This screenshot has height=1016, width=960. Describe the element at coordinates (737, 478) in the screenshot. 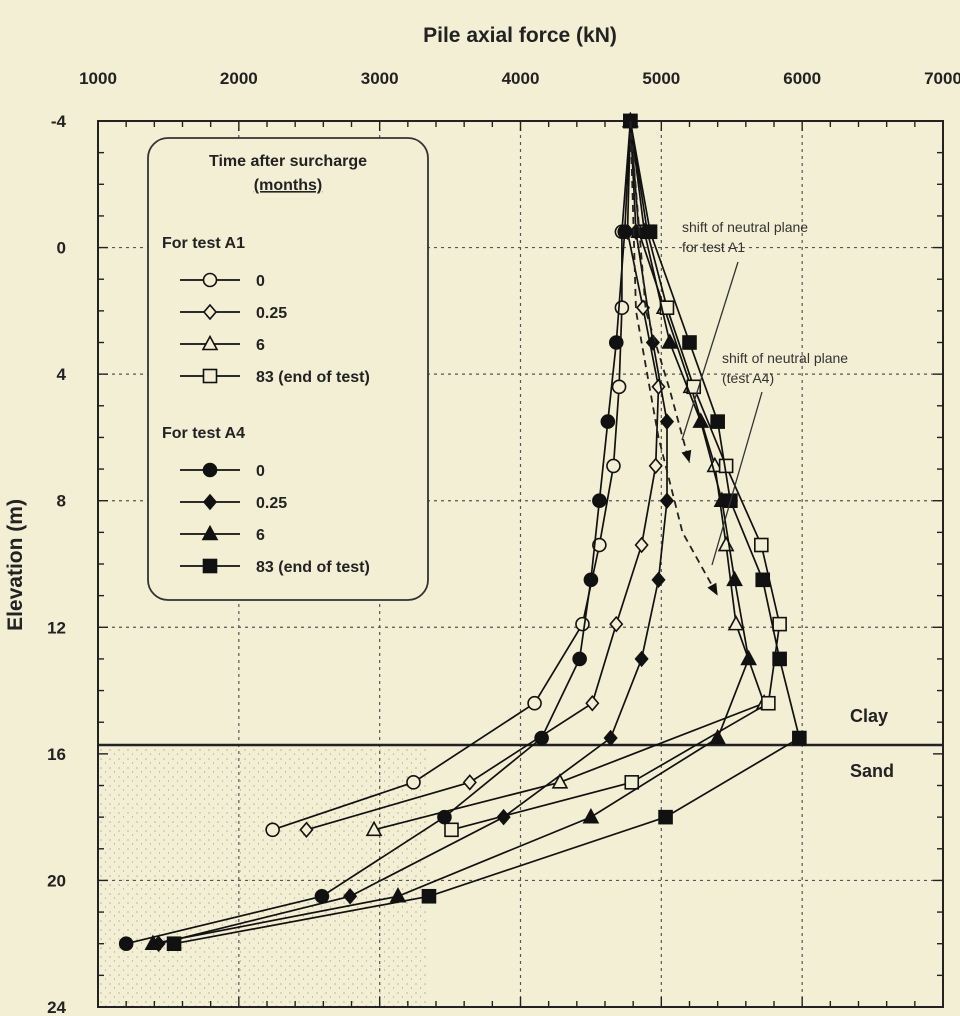

I see `annotation-a4-leader` at that location.